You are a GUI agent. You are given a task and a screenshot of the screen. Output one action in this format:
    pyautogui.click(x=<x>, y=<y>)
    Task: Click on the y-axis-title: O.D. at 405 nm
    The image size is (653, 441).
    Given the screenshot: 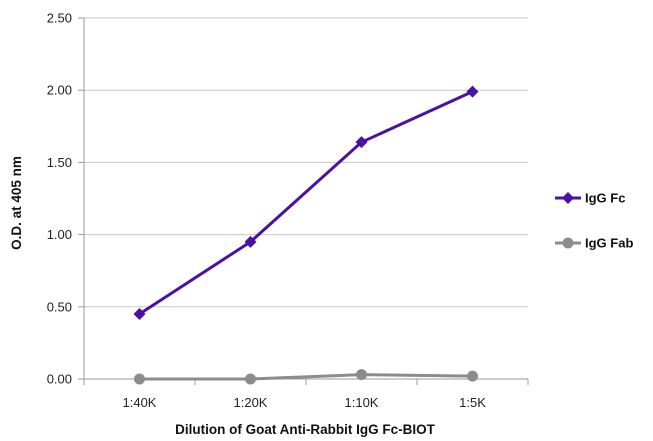 What is the action you would take?
    pyautogui.click(x=16, y=203)
    